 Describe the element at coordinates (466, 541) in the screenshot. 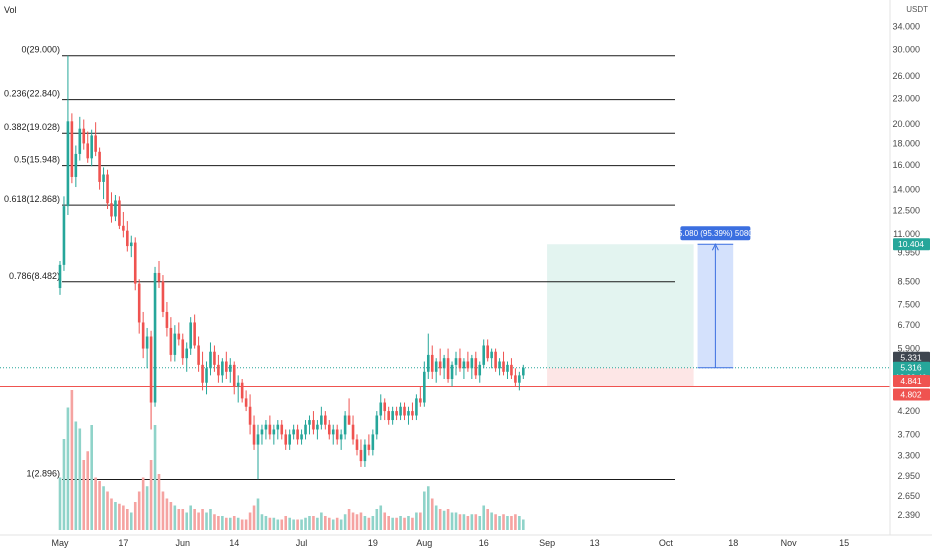

I see `time-axis: May 17 Jun 14 Jul 19 Aug 16 Sep 13 Oct 18 Nov 15` at that location.